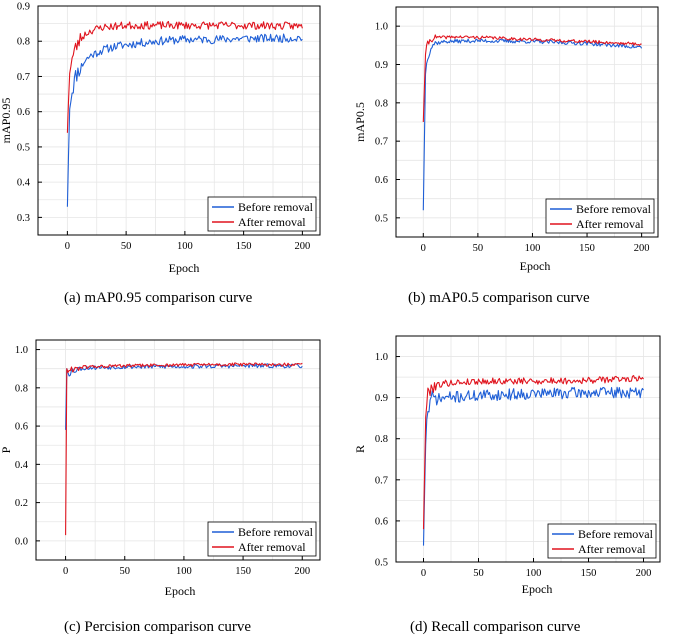  Describe the element at coordinates (499, 298) in the screenshot. I see `caption-b: (b) mAP0.5 comparison curve` at that location.